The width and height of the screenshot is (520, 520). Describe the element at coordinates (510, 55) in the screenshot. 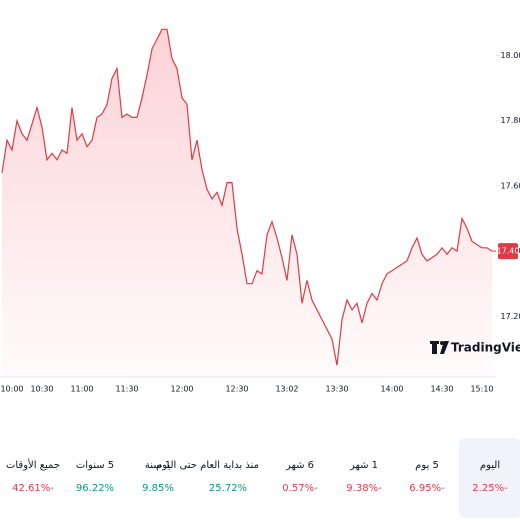

I see `y-tick-label: 18.00` at that location.